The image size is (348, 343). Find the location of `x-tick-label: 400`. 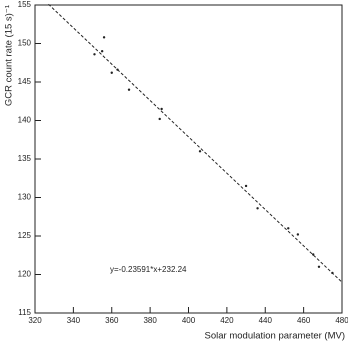

x-tick-label: 400 is located at coordinates (189, 320).